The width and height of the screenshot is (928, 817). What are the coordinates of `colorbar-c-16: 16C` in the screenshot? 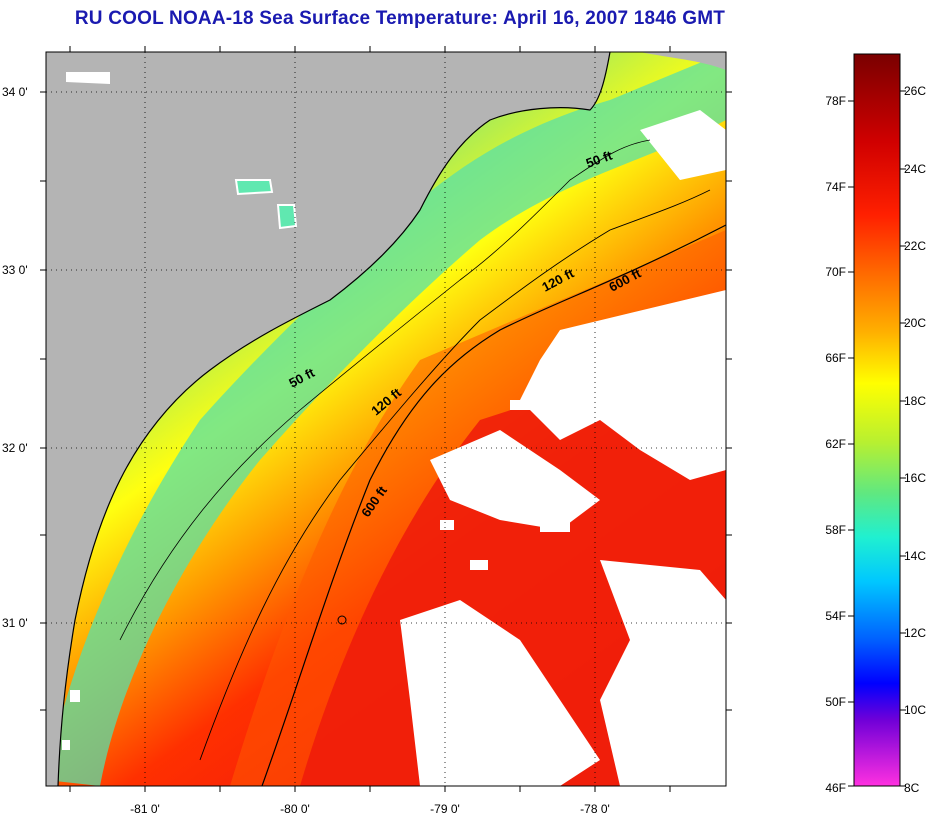 It's located at (915, 478).